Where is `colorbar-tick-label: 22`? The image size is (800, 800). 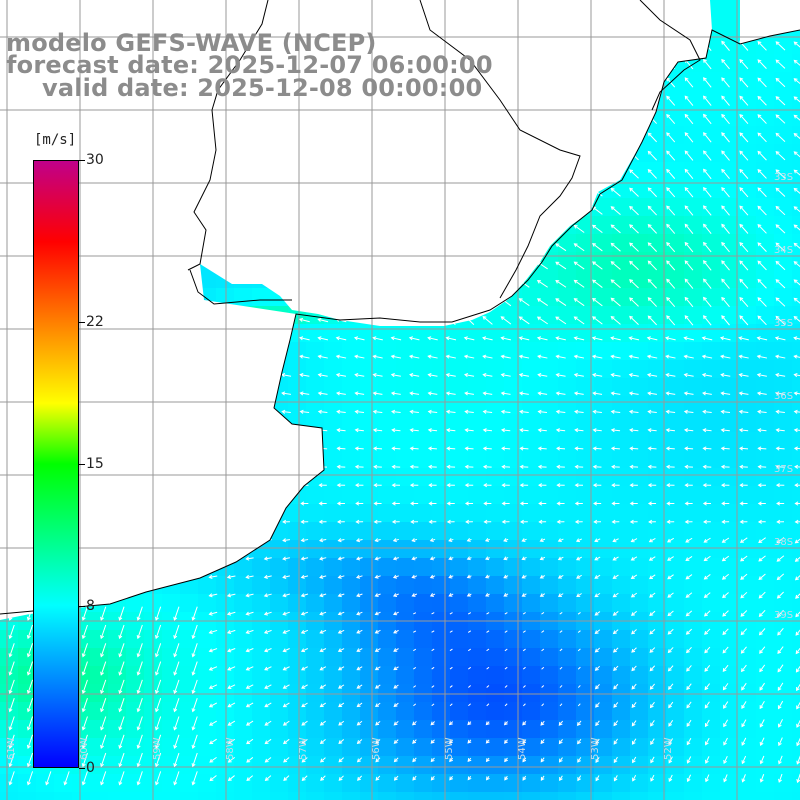
colorbar-tick-label: 22 is located at coordinates (95, 322).